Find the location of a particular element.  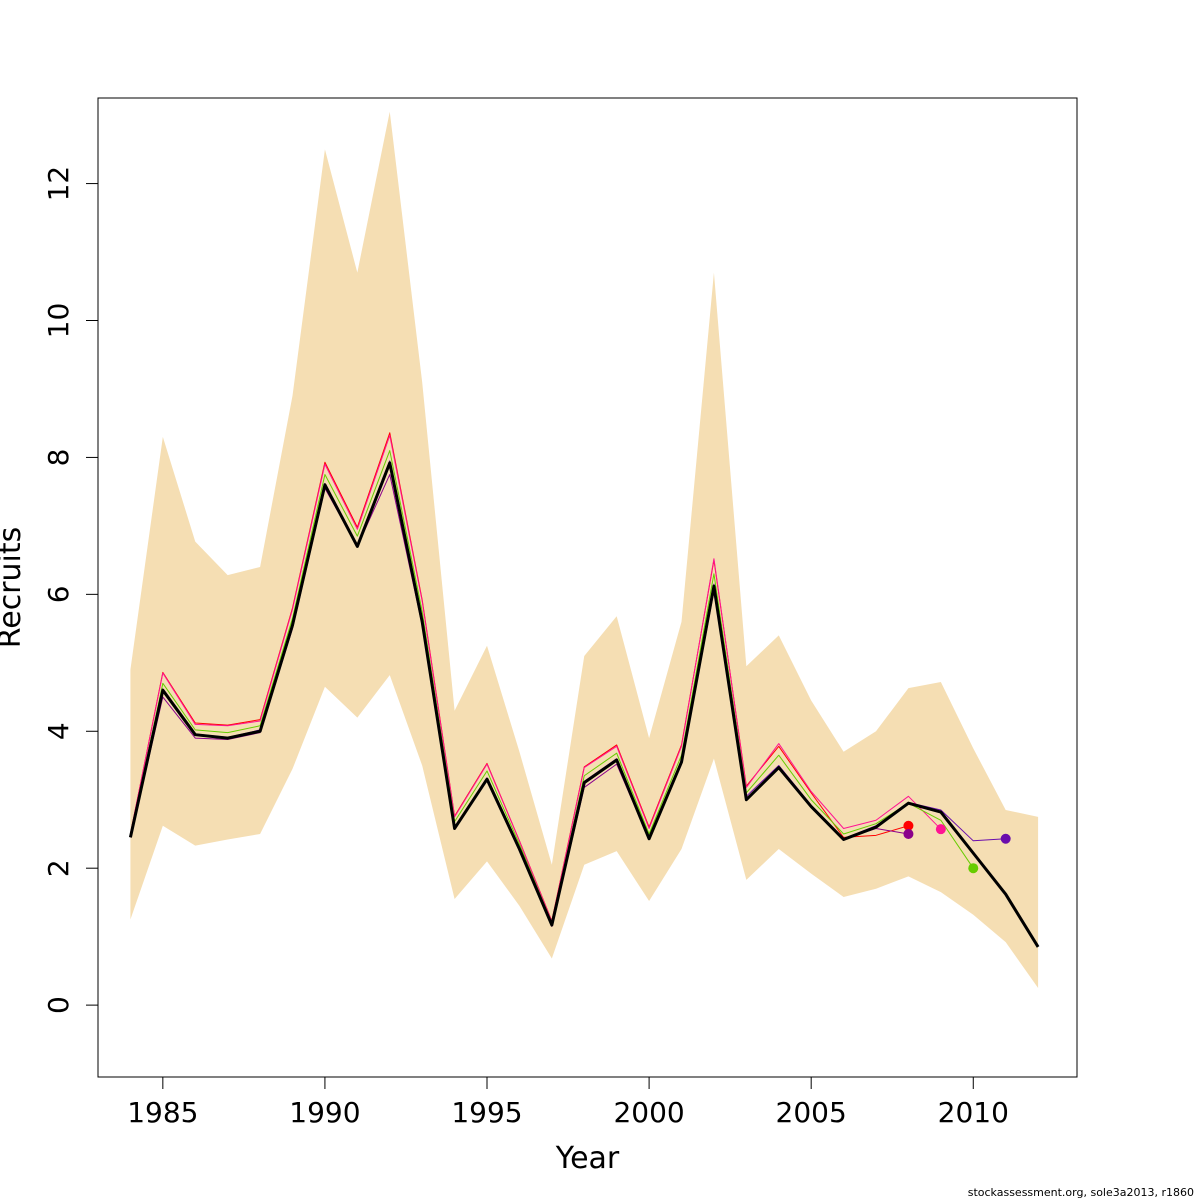

x-tick-label: 1985 is located at coordinates (162, 1112).